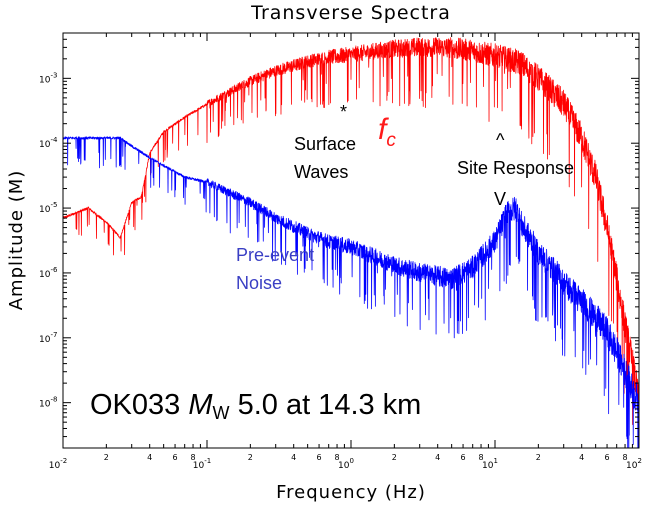 The width and height of the screenshot is (647, 507). I want to click on y-axis-label: Amplitude (M), so click(16, 240).